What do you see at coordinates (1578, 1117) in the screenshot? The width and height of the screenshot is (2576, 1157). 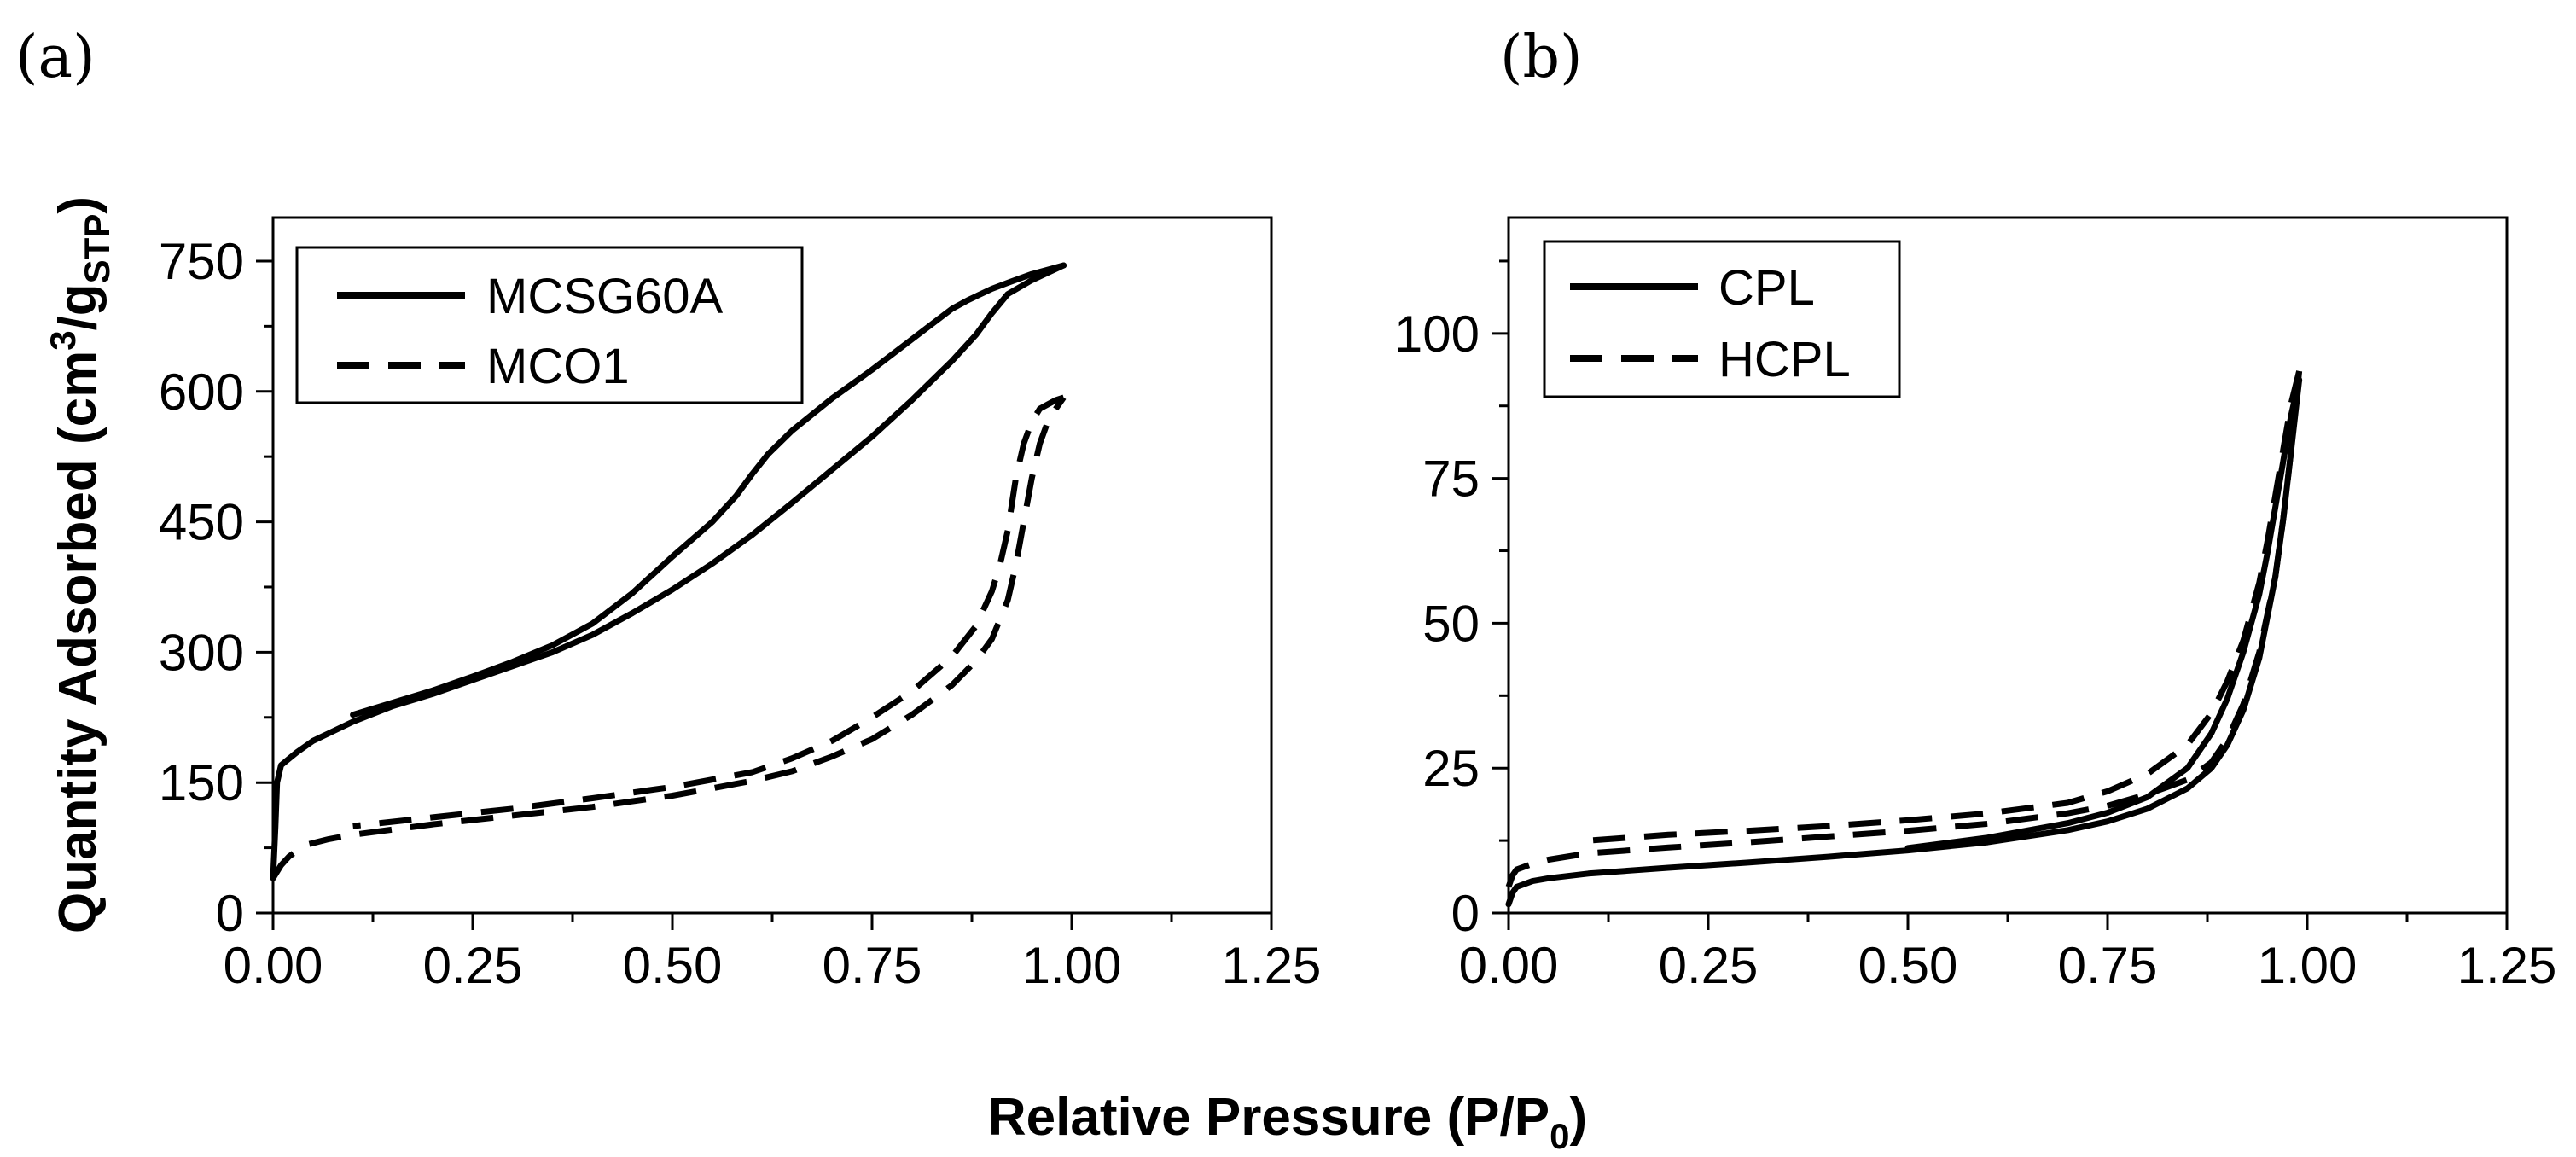 I see `x-axis-title-close: )` at bounding box center [1578, 1117].